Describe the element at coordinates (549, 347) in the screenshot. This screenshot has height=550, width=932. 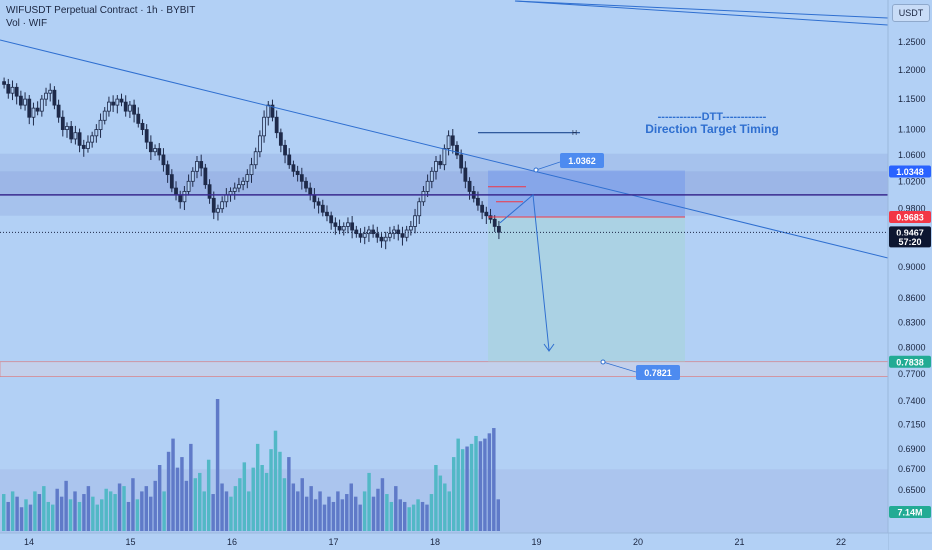
I see `projection-arrowhead` at that location.